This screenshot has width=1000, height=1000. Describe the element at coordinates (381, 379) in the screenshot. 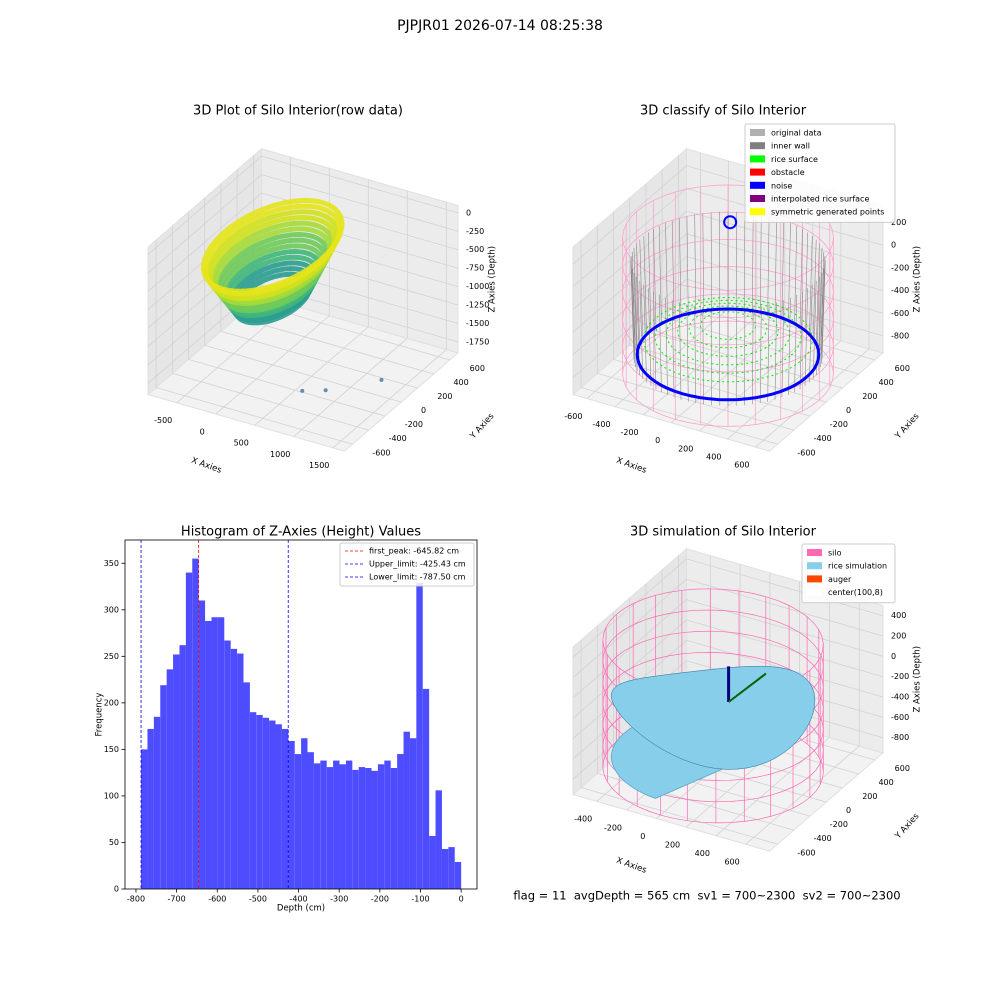

I see `outlier-point` at that location.